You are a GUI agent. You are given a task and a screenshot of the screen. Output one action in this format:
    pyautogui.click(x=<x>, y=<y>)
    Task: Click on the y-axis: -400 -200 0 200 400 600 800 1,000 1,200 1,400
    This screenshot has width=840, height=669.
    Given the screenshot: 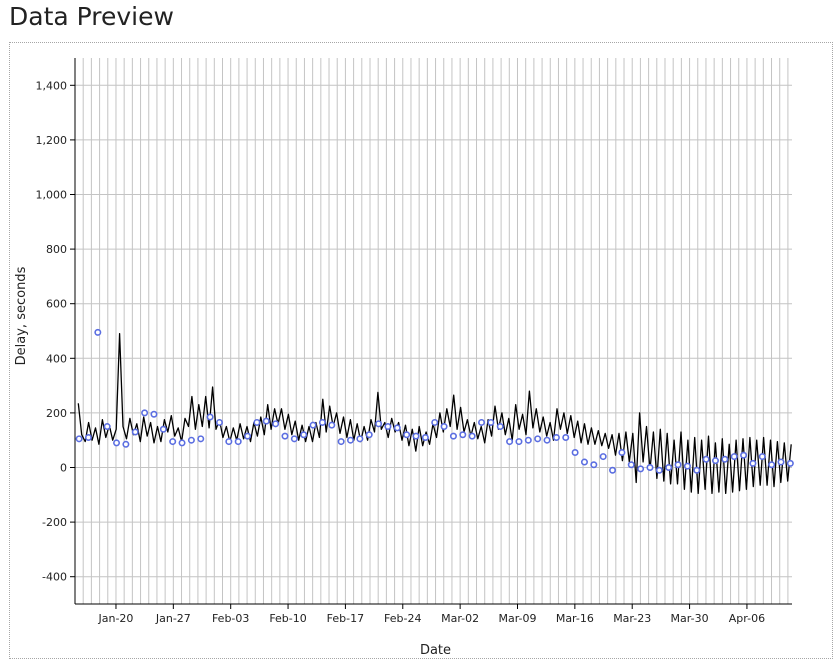 What is the action you would take?
    pyautogui.click(x=56, y=331)
    